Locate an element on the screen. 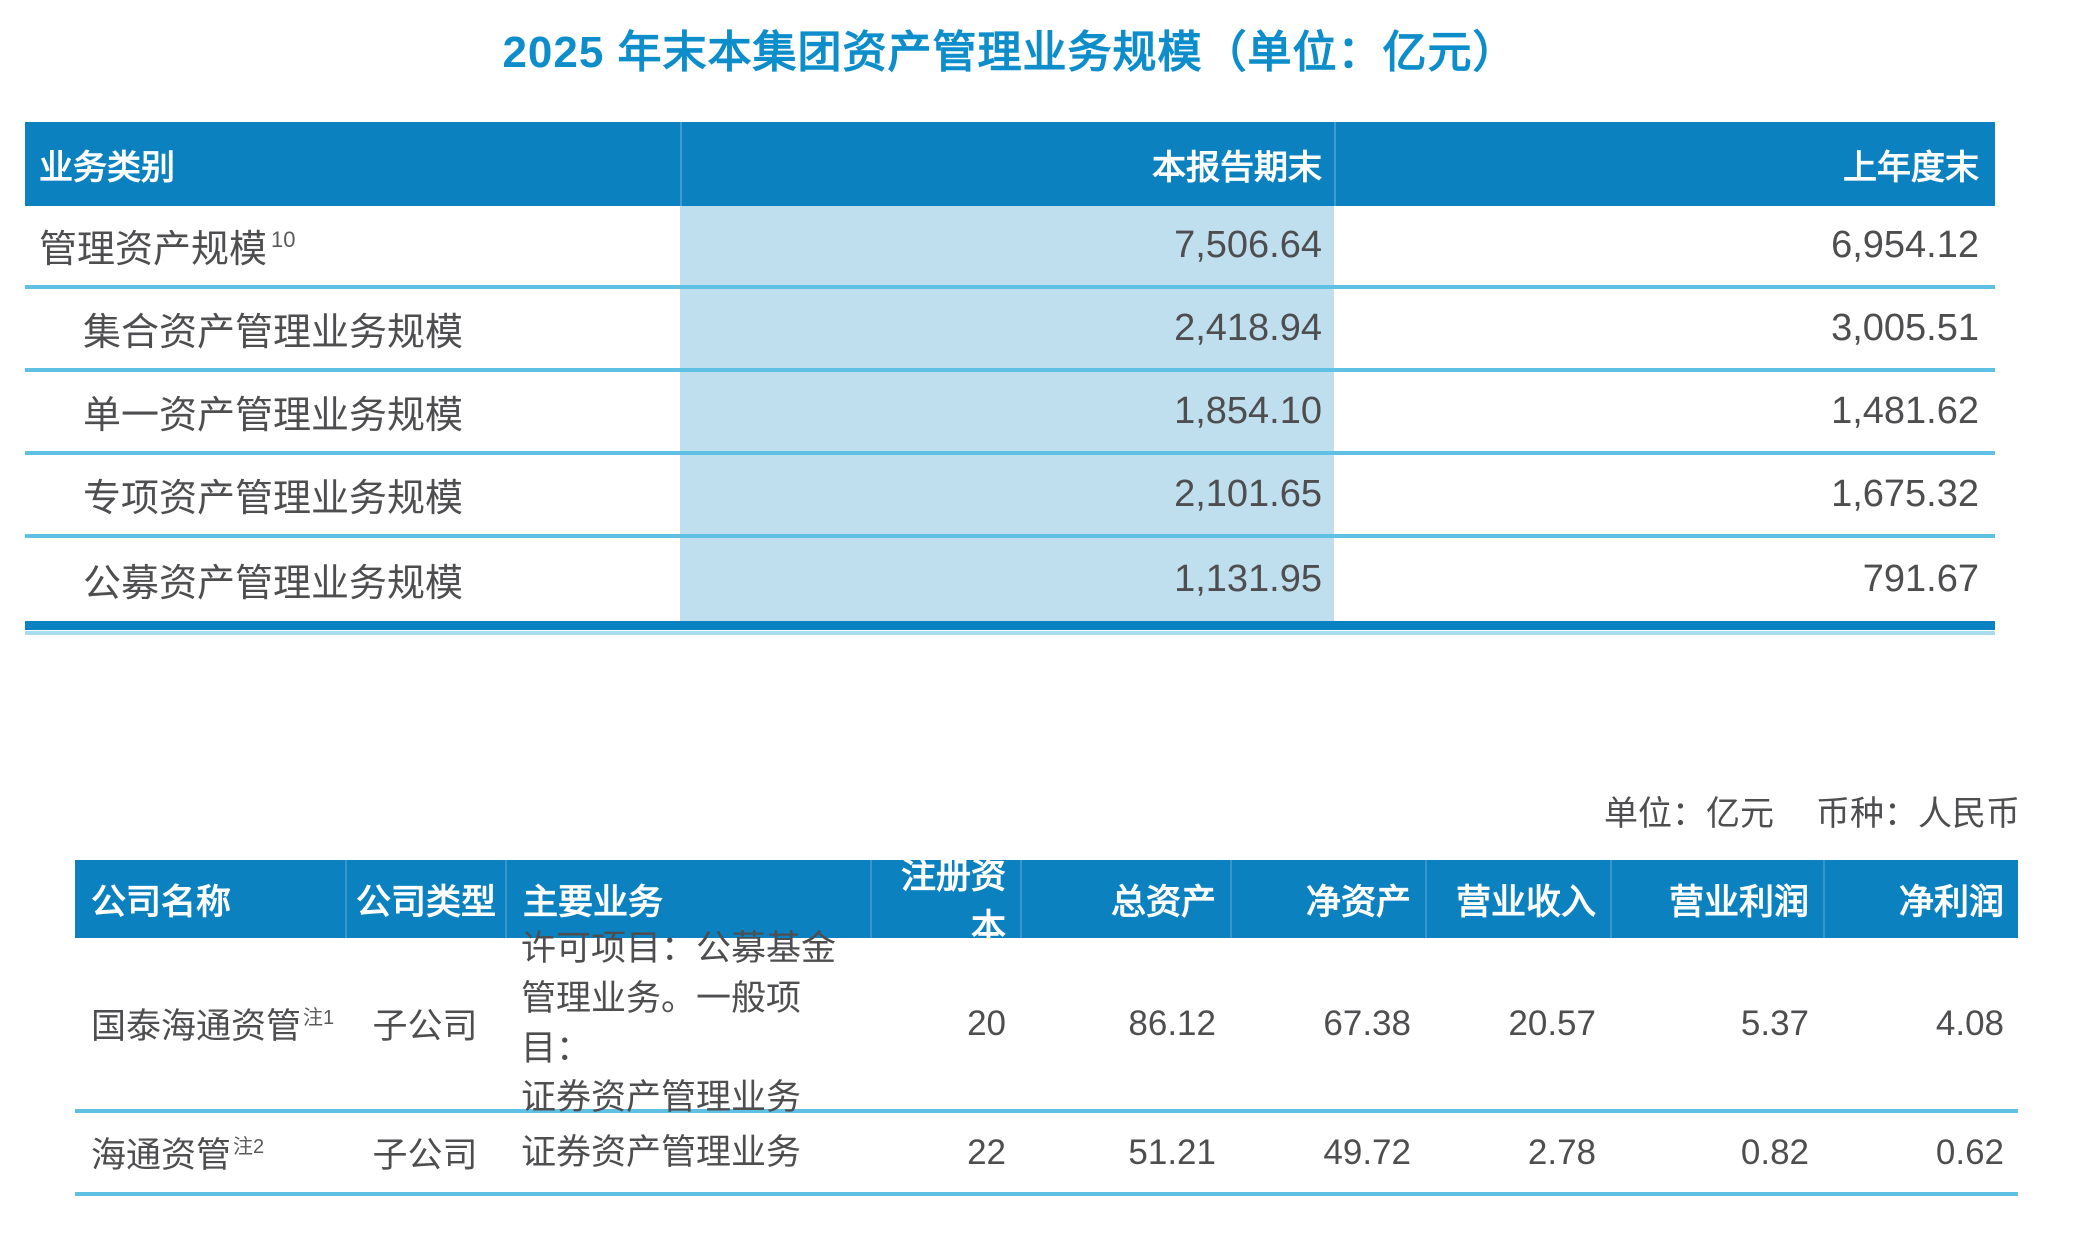 This screenshot has height=1256, width=2090. business-category-cell: 单一资产管理业务规模 is located at coordinates (352, 411).